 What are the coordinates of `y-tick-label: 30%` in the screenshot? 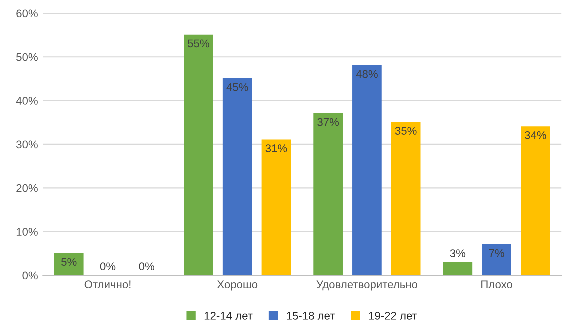 It's located at (27, 144).